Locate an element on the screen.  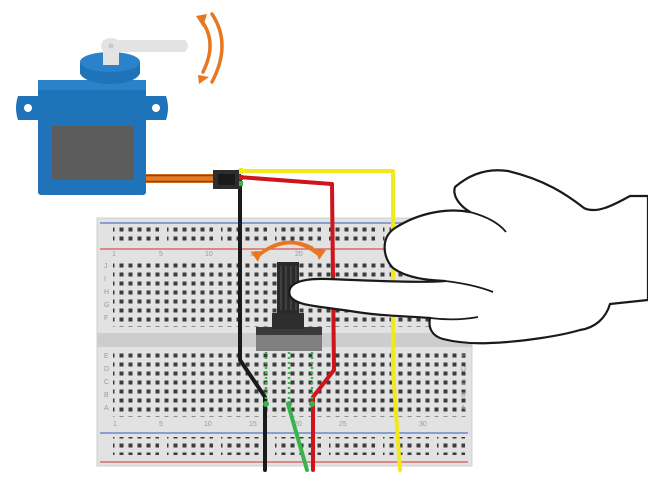
green-wire is located at coordinates (297, 437).